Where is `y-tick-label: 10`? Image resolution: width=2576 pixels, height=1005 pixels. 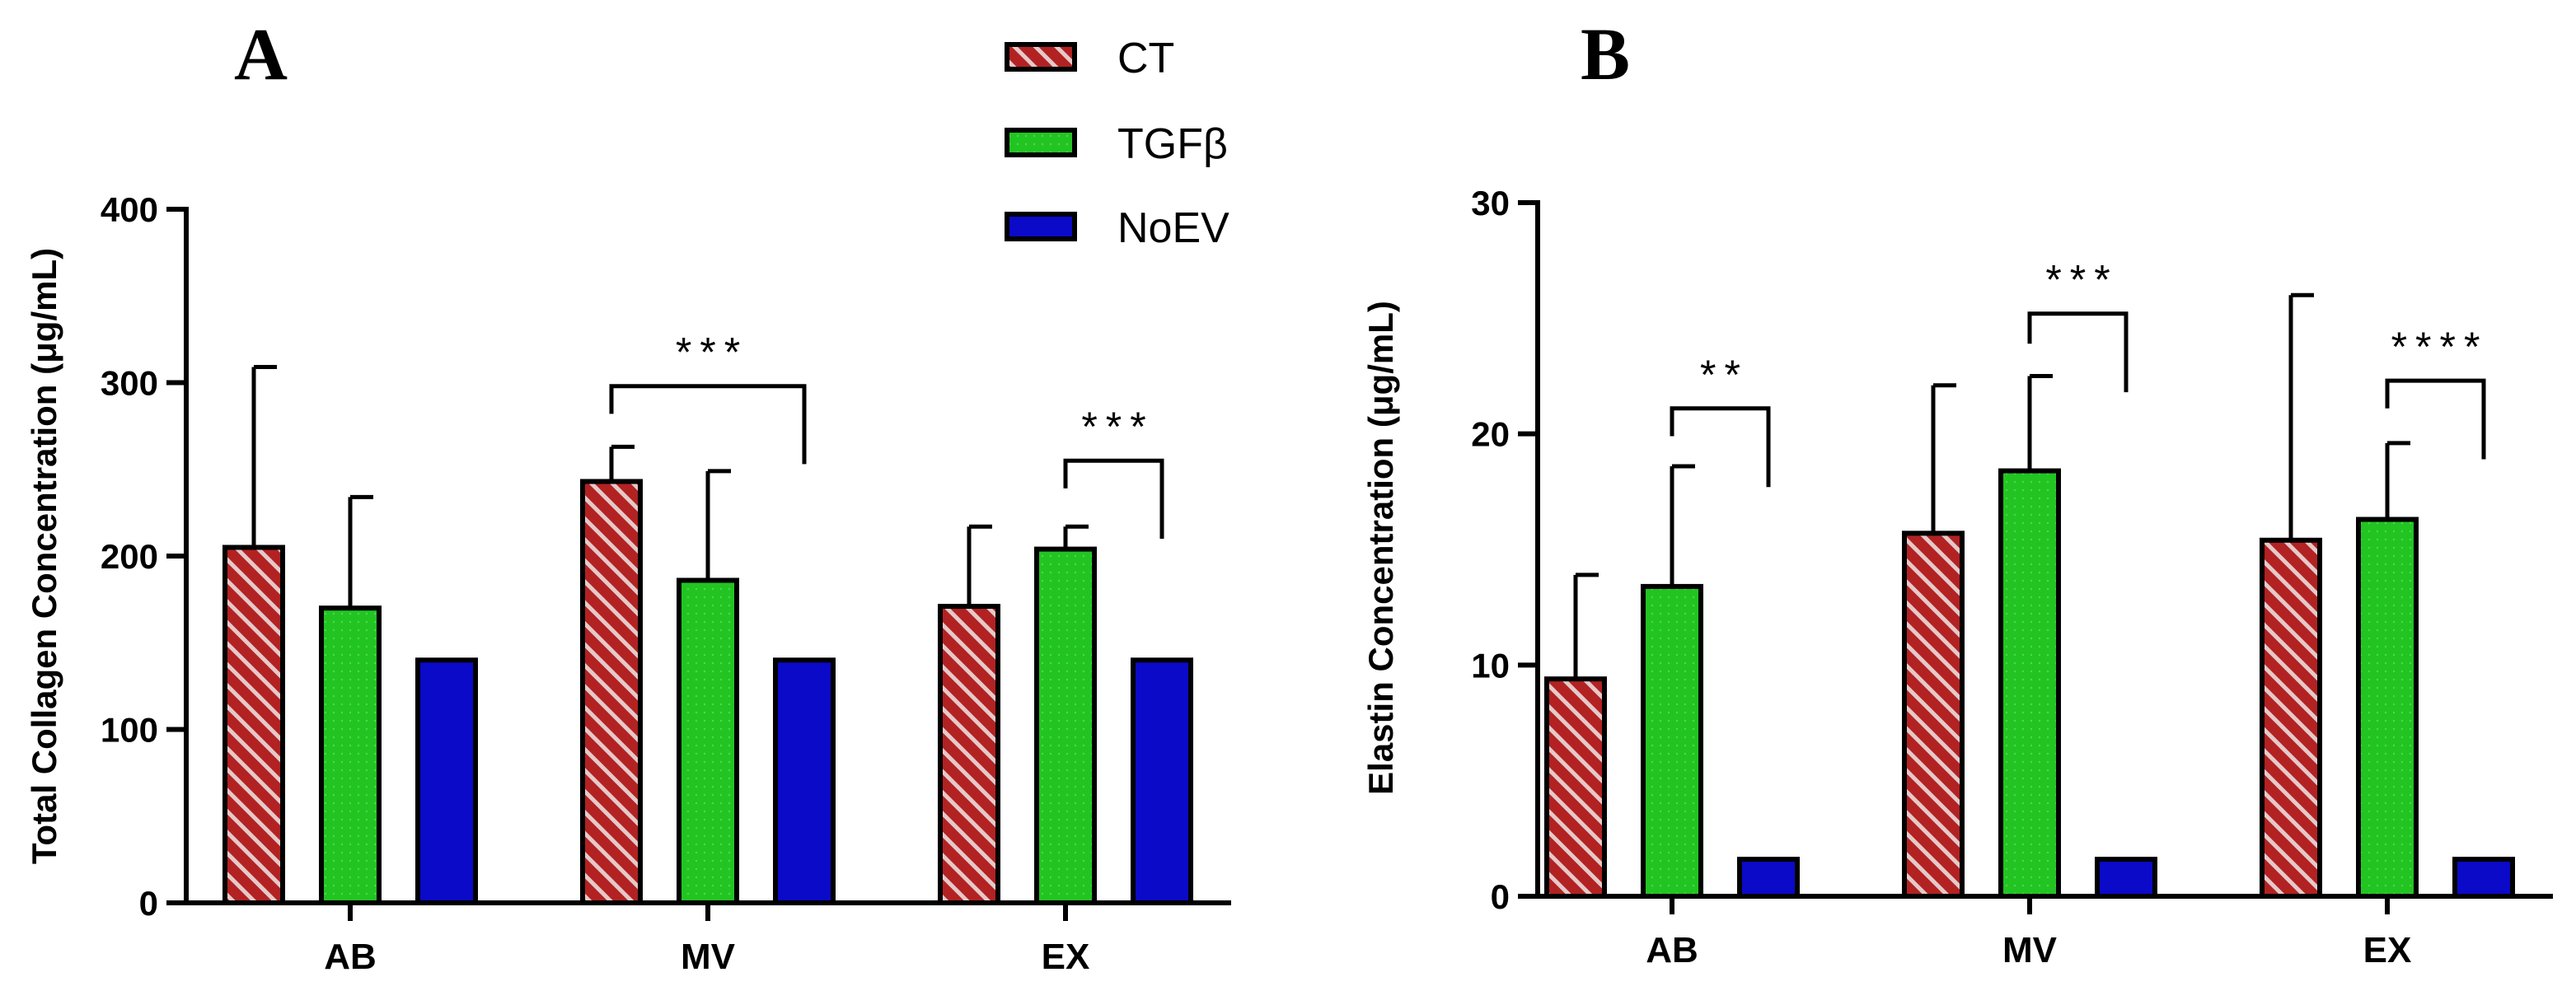 y-tick-label: 10 is located at coordinates (1490, 665).